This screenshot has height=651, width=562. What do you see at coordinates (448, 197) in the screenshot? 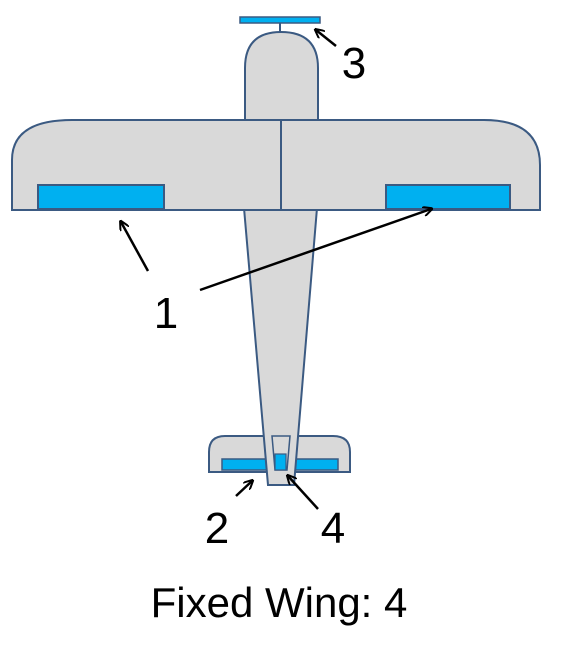
I see `aileron-right` at bounding box center [448, 197].